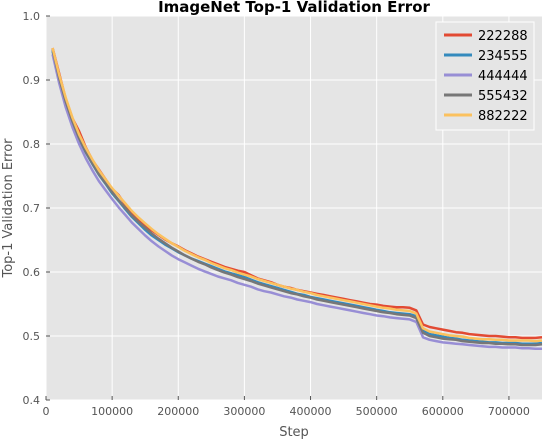 The image size is (548, 440). I want to click on legend-label-234555: 234555, so click(503, 56).